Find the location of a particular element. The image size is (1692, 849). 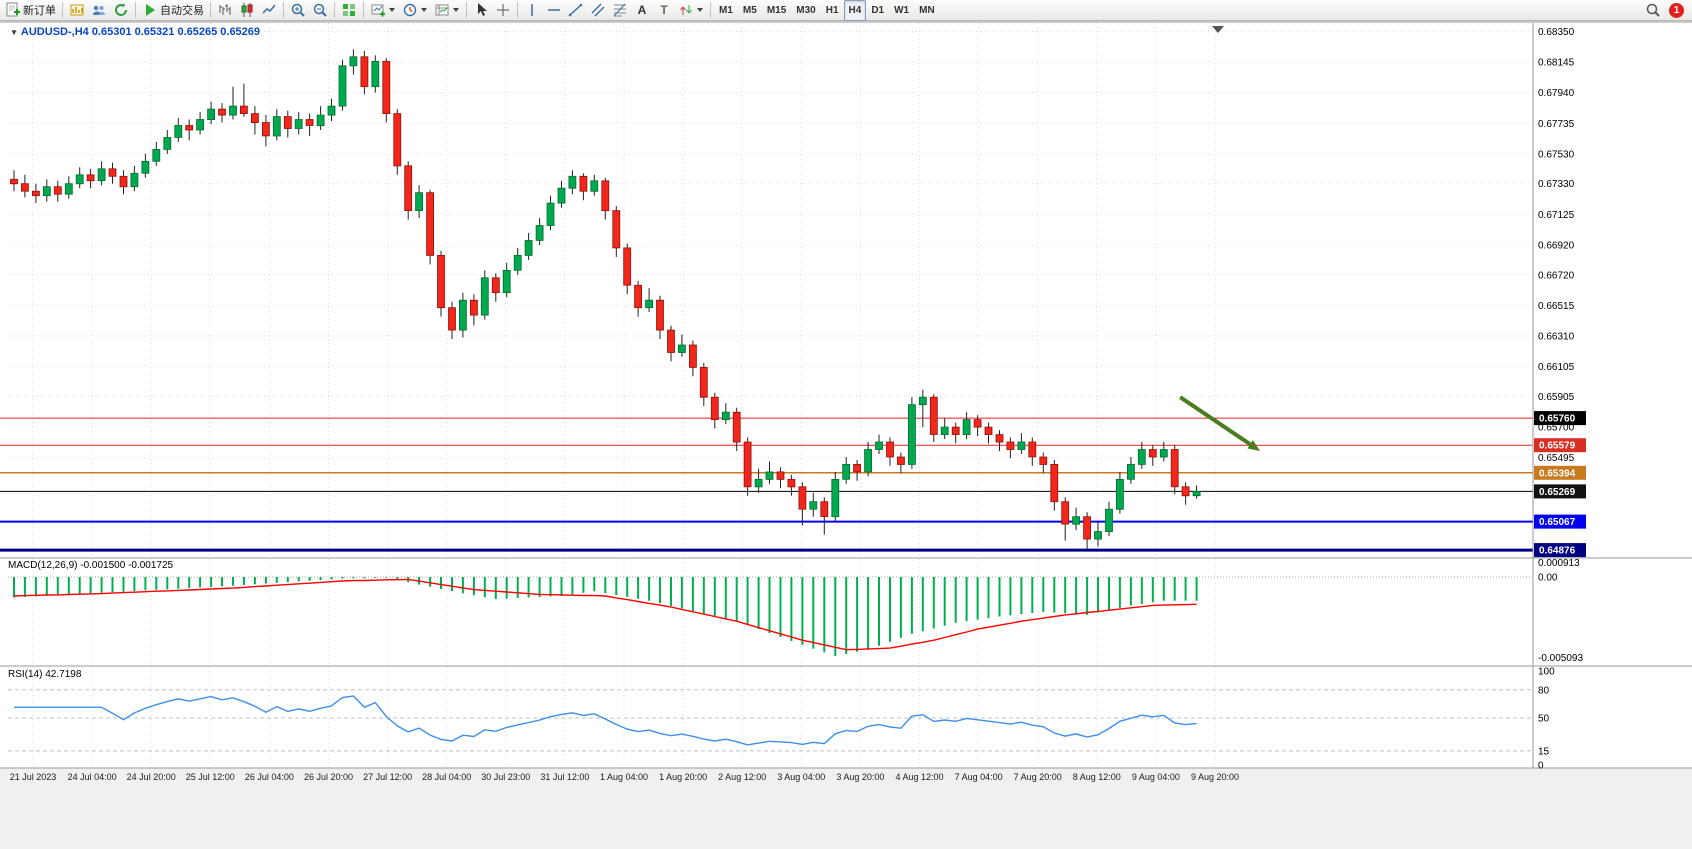

cursor-button is located at coordinates (481, 10).